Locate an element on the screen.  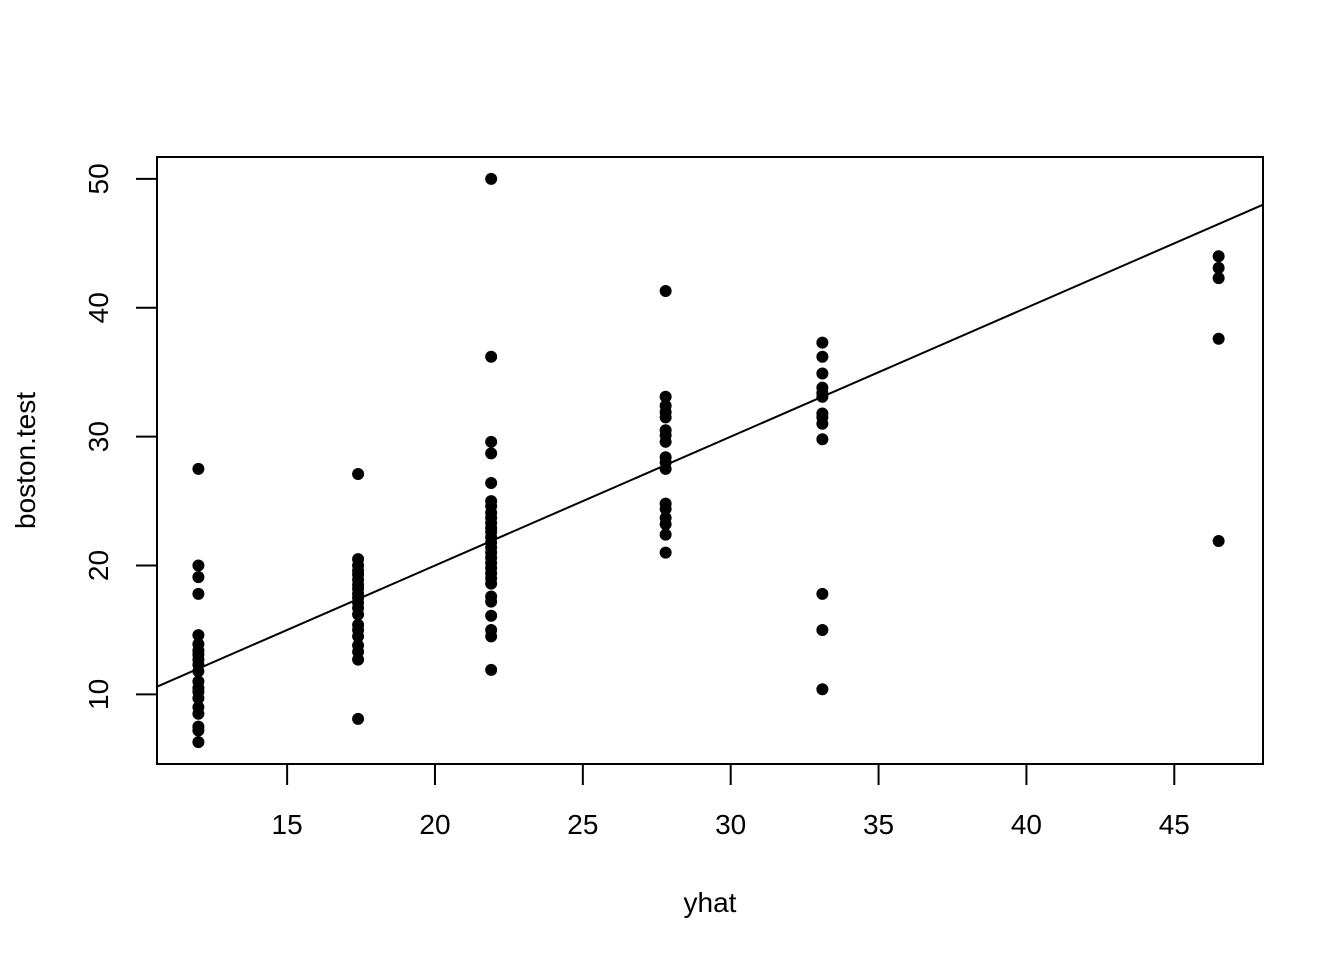
y-axis-title: boston.test is located at coordinates (25, 460).